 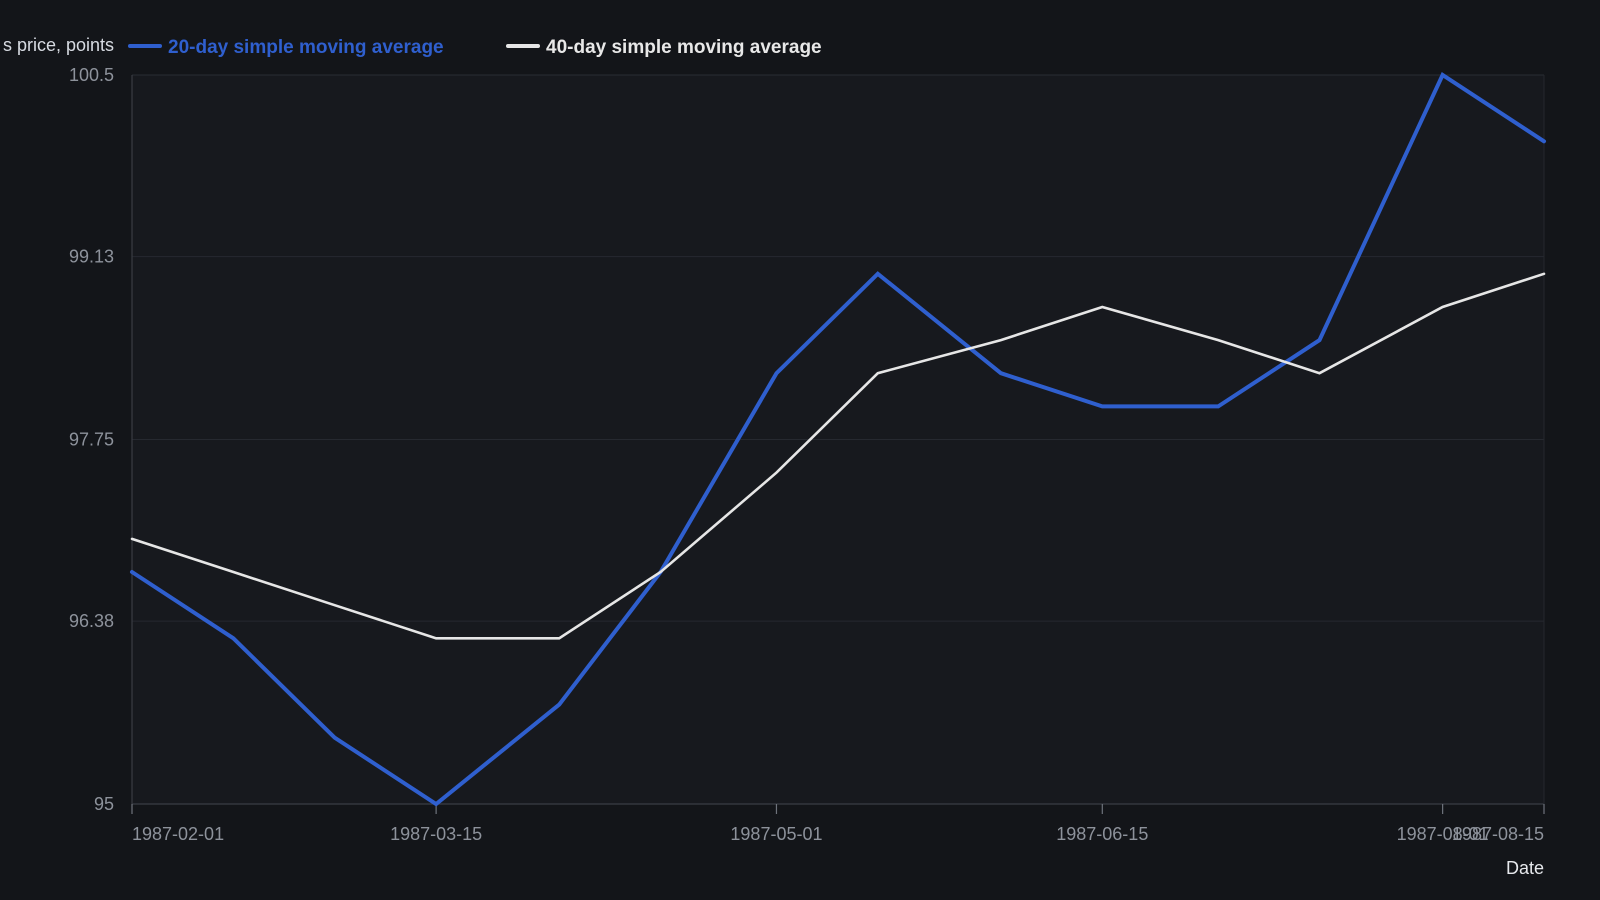 I want to click on x-tick-label: 1987-03-15, so click(x=436, y=834).